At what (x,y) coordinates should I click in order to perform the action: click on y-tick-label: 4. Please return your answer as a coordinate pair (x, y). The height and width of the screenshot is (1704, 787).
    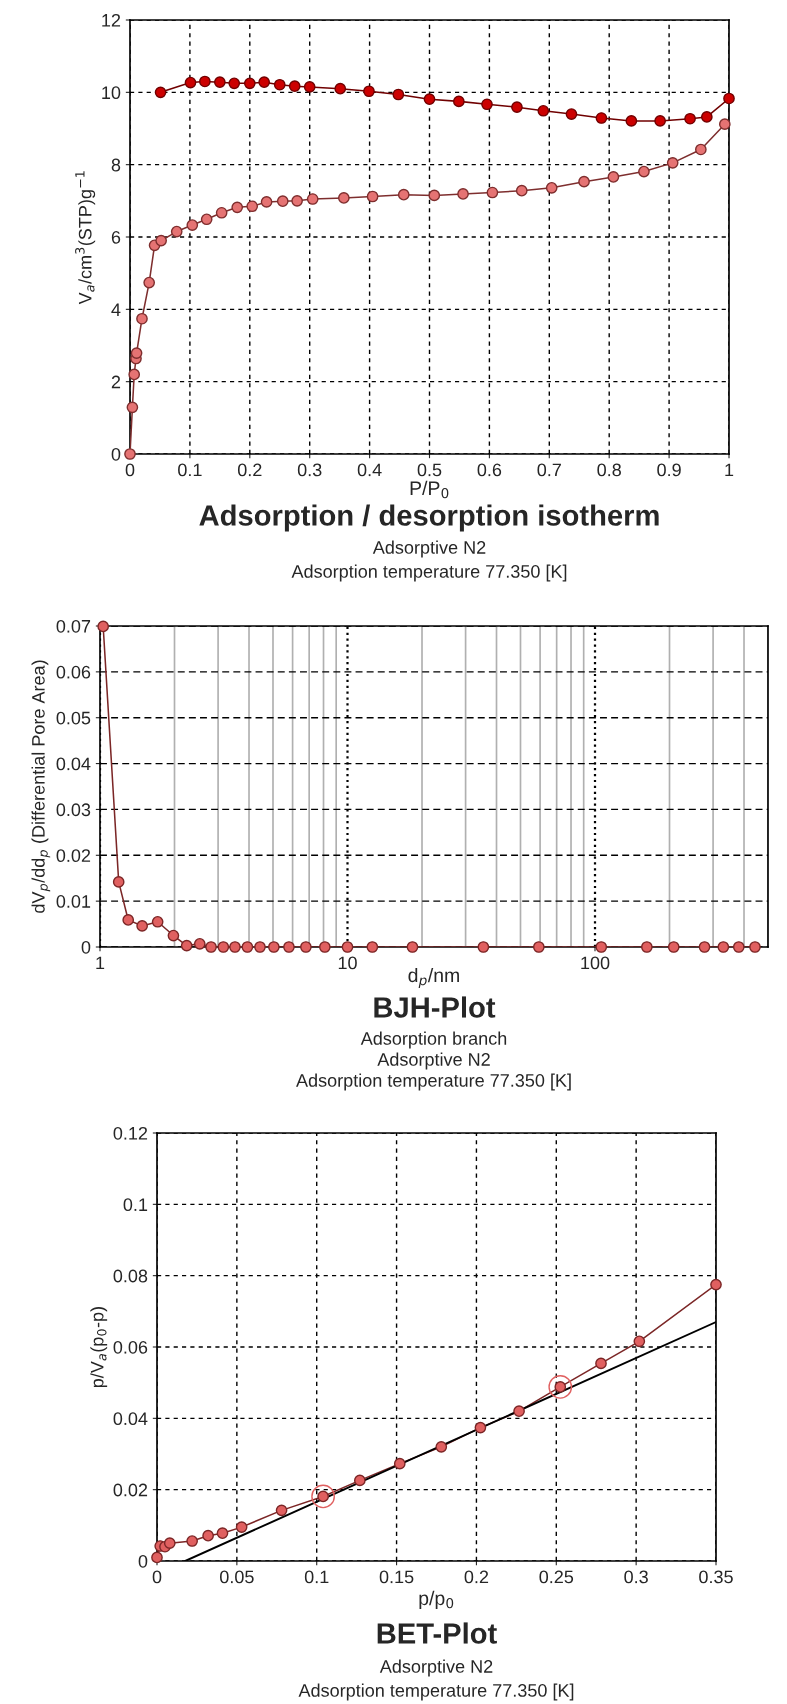
    Looking at the image, I should click on (116, 309).